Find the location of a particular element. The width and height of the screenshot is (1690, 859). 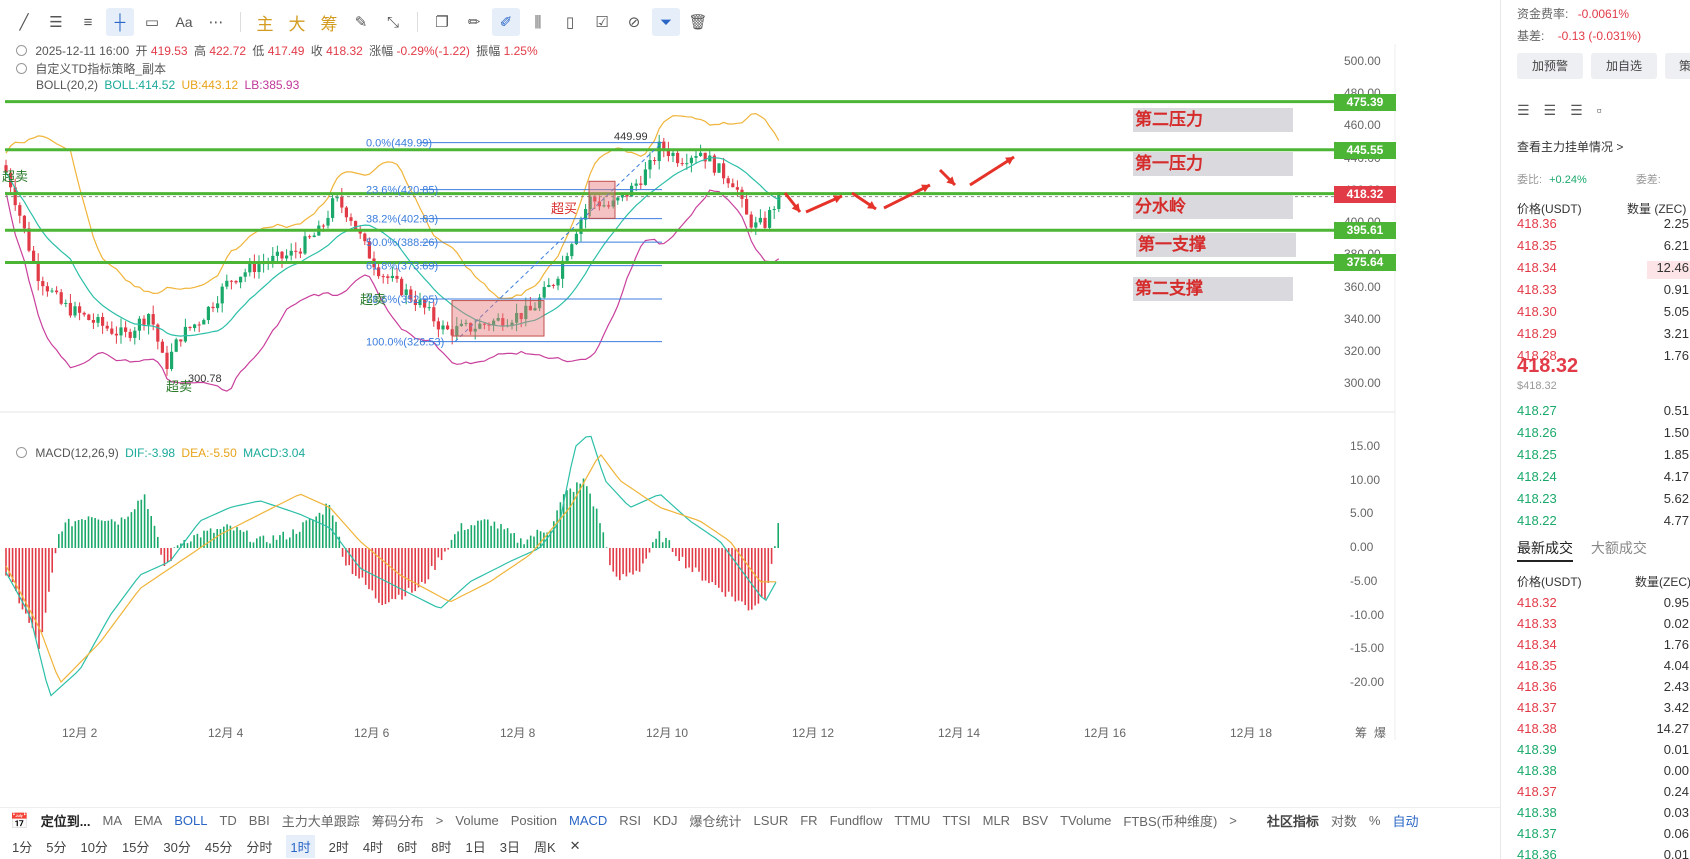

orderbook-row: 418.38 0.00 is located at coordinates (1603, 773).